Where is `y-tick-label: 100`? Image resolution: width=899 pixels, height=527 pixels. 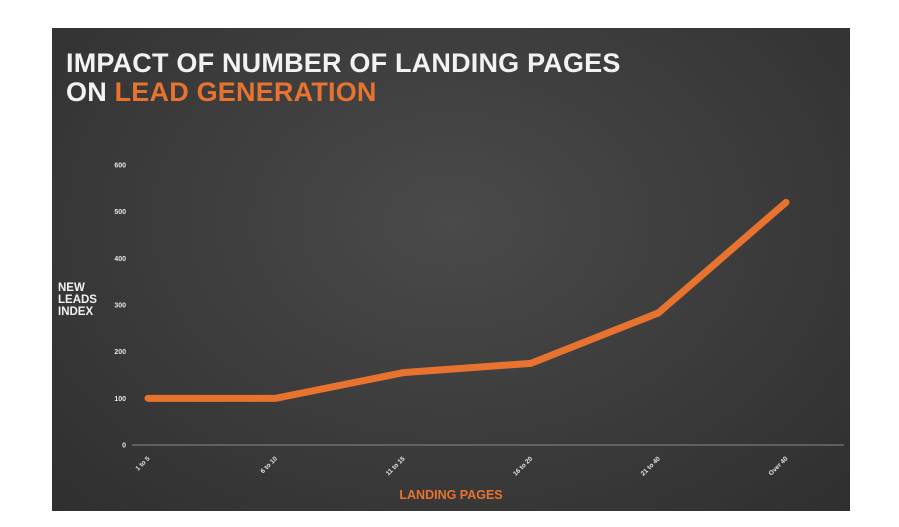 y-tick-label: 100 is located at coordinates (120, 399).